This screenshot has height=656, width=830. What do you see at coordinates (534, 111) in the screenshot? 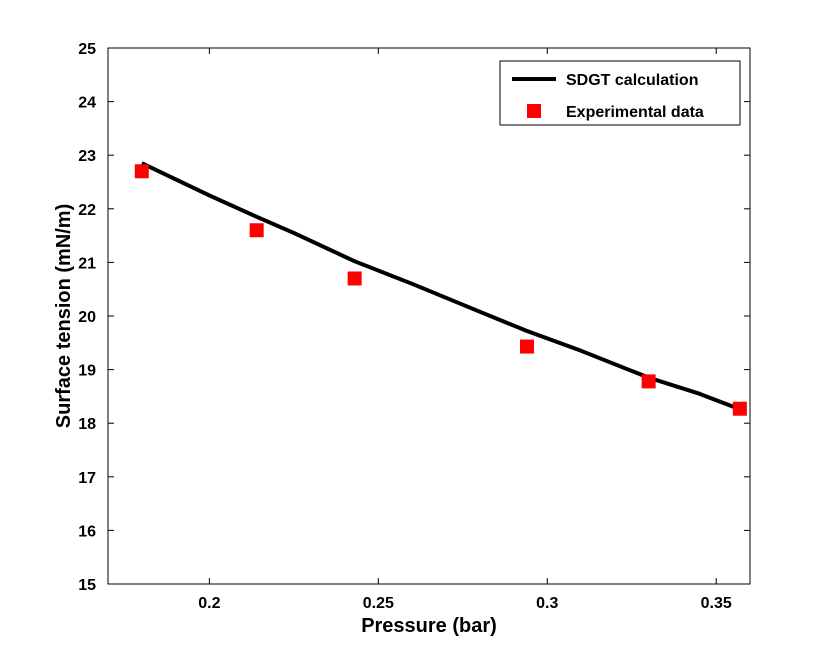
I see `legend-marker-swatch` at bounding box center [534, 111].